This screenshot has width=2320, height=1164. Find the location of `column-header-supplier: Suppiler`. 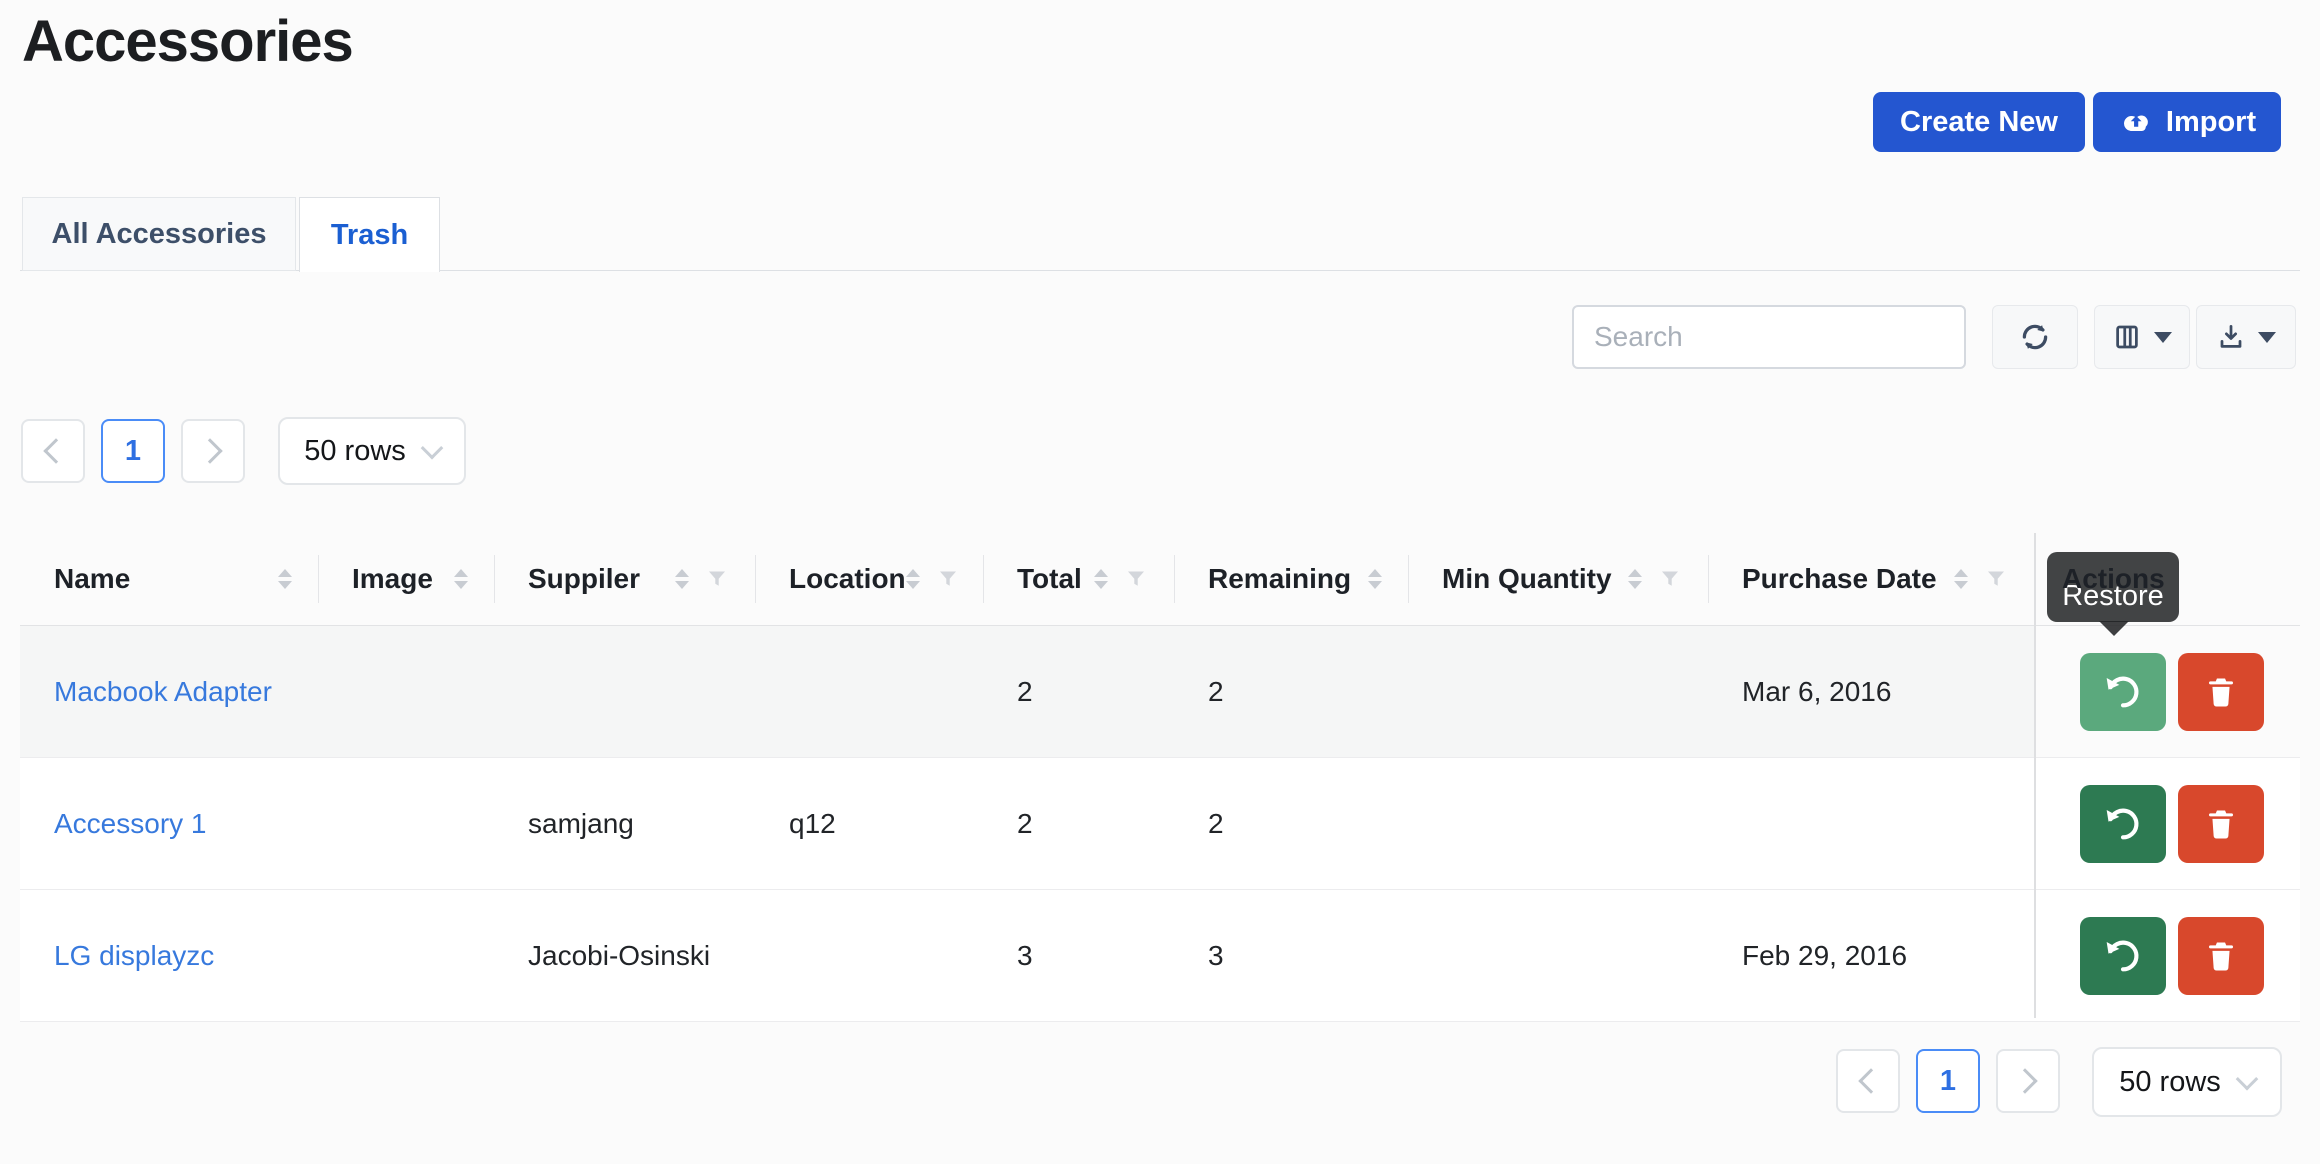

column-header-supplier: Suppiler is located at coordinates (624, 579).